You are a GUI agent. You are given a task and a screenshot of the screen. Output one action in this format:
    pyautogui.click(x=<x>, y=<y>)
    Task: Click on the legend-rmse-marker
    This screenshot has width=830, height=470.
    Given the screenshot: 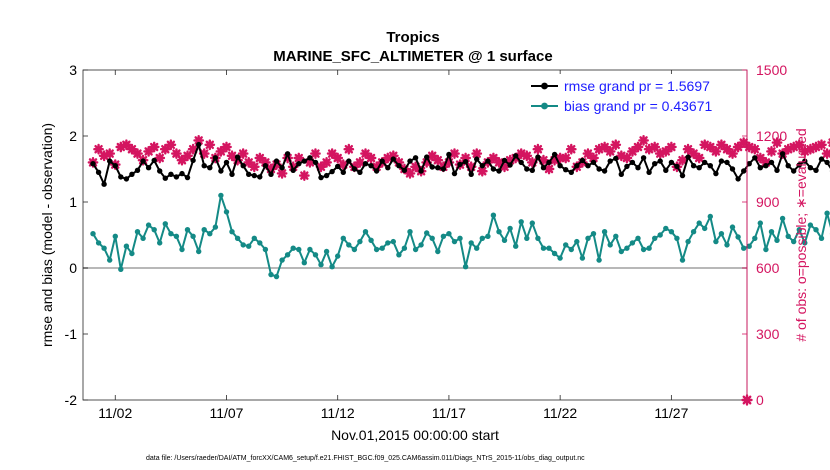 What is the action you would take?
    pyautogui.click(x=544, y=86)
    